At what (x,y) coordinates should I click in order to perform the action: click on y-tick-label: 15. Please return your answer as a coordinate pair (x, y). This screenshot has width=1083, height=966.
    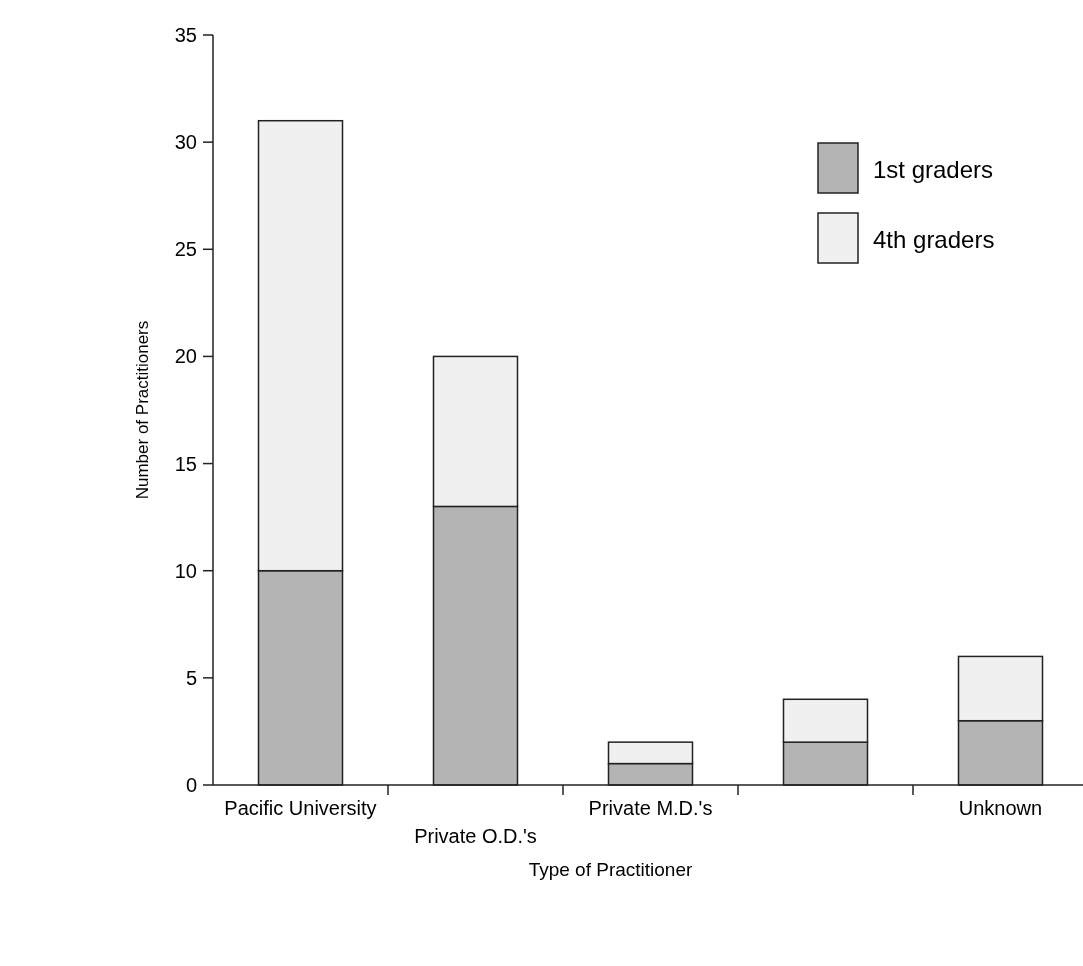
    Looking at the image, I should click on (185, 463).